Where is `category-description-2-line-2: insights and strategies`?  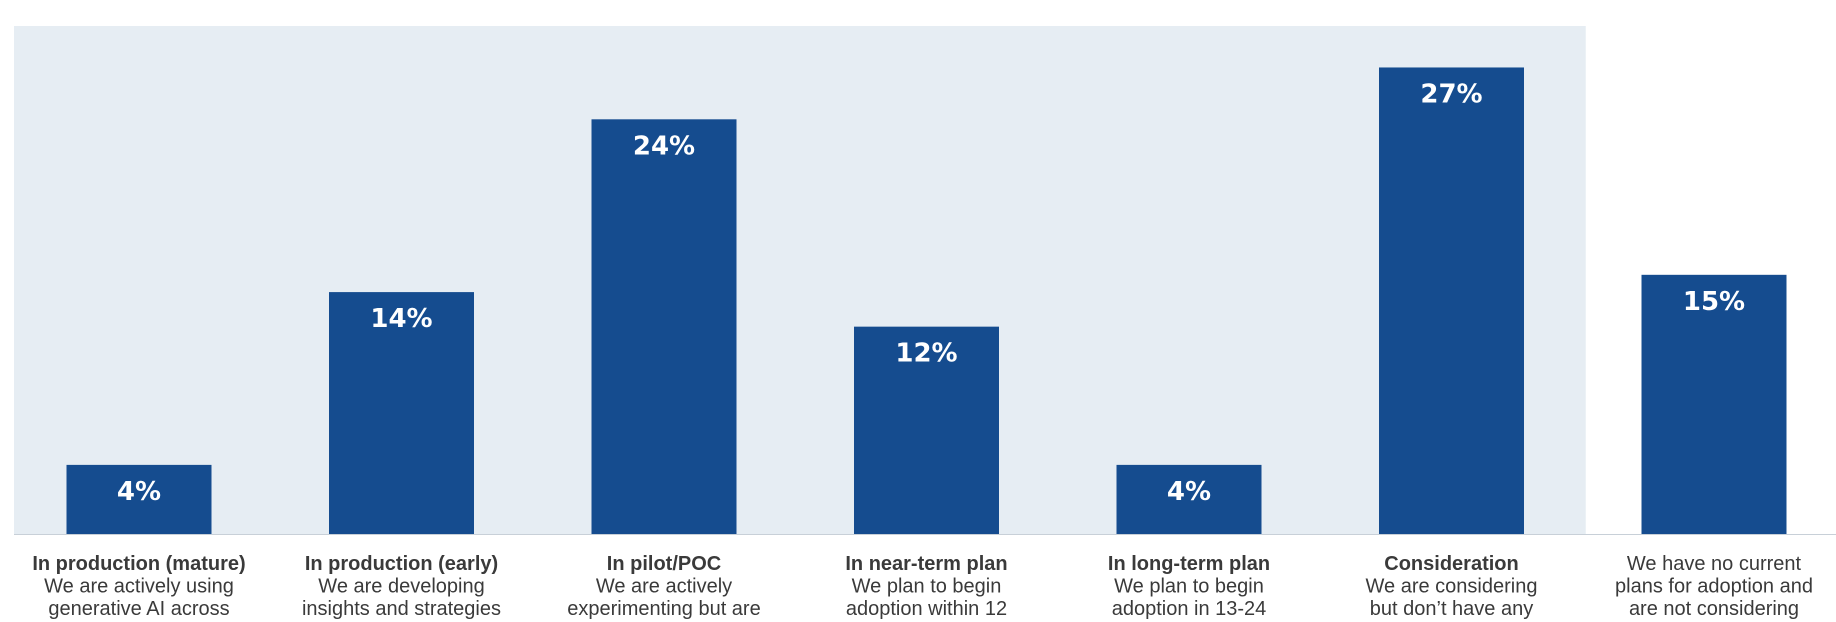 category-description-2-line-2: insights and strategies is located at coordinates (401, 609).